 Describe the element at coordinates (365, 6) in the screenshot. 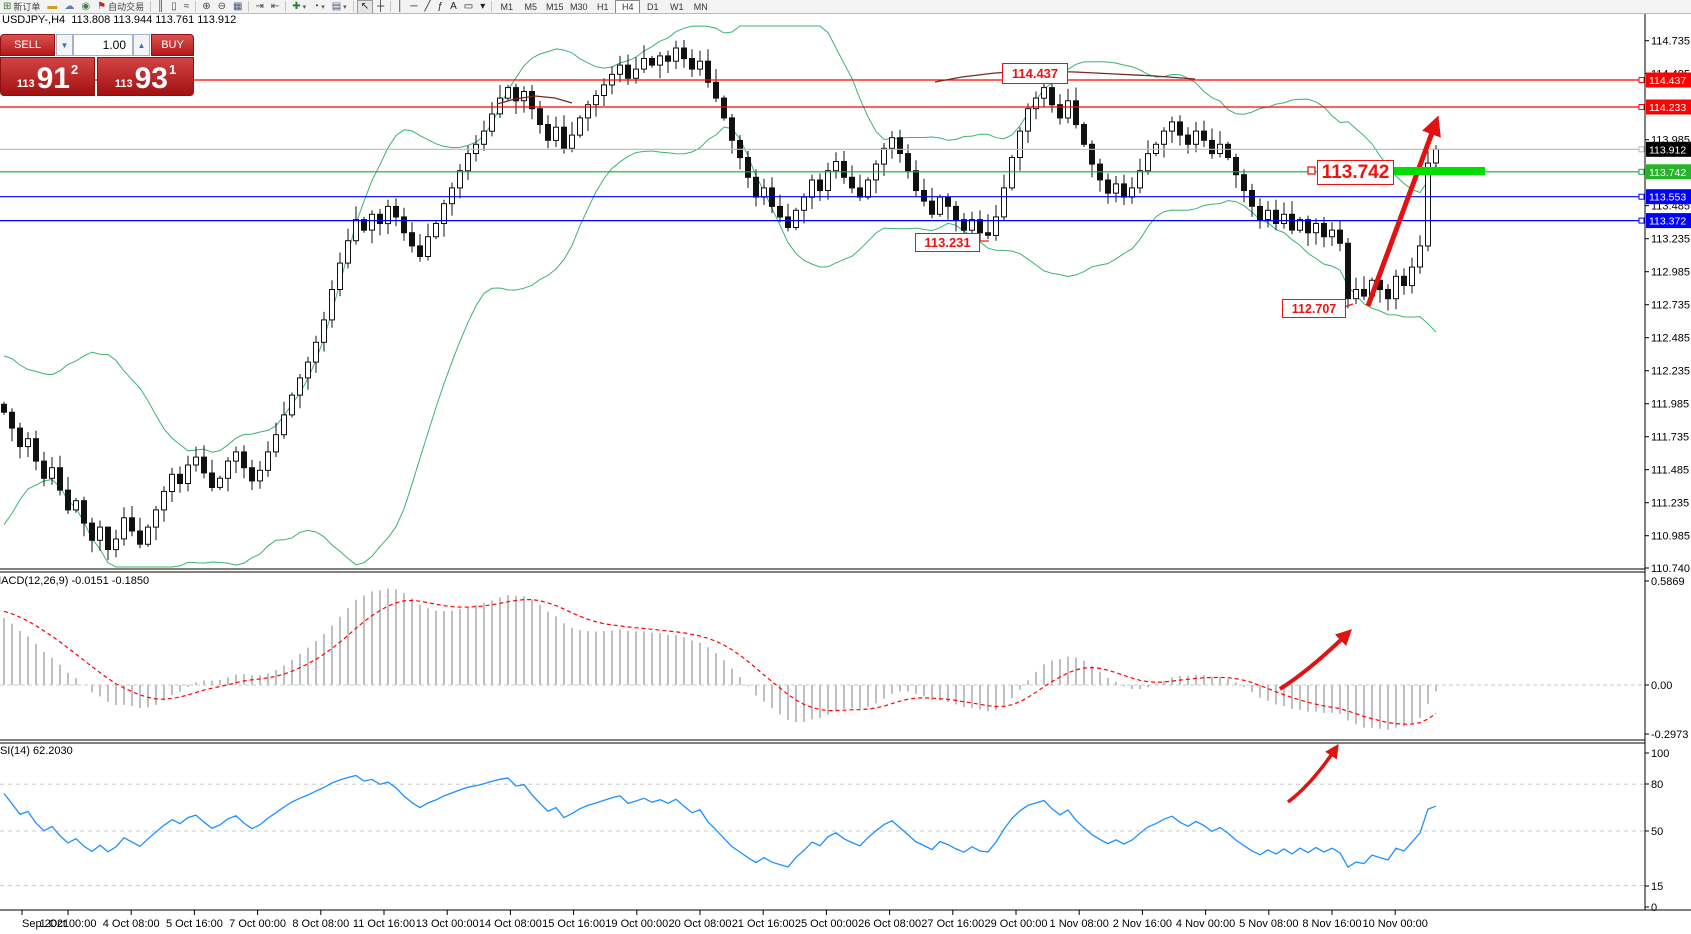

I see `cursor-button: ↖` at that location.